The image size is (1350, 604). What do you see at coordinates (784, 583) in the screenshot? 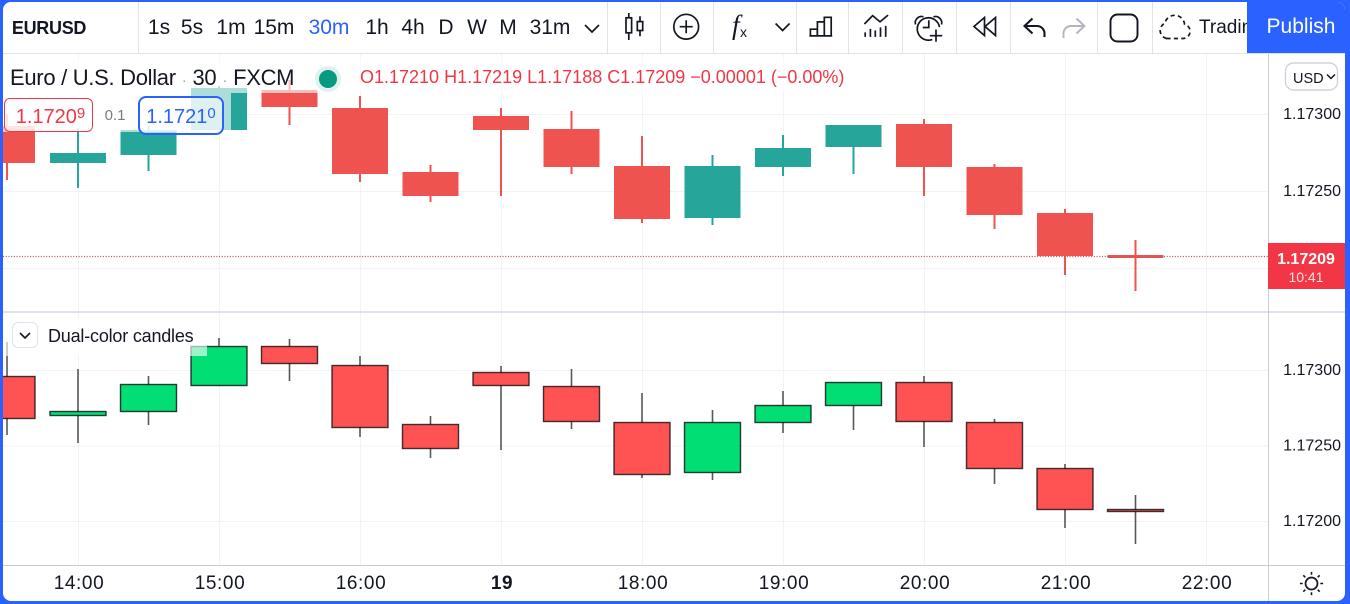
I see `svg-text: 19:00` at bounding box center [784, 583].